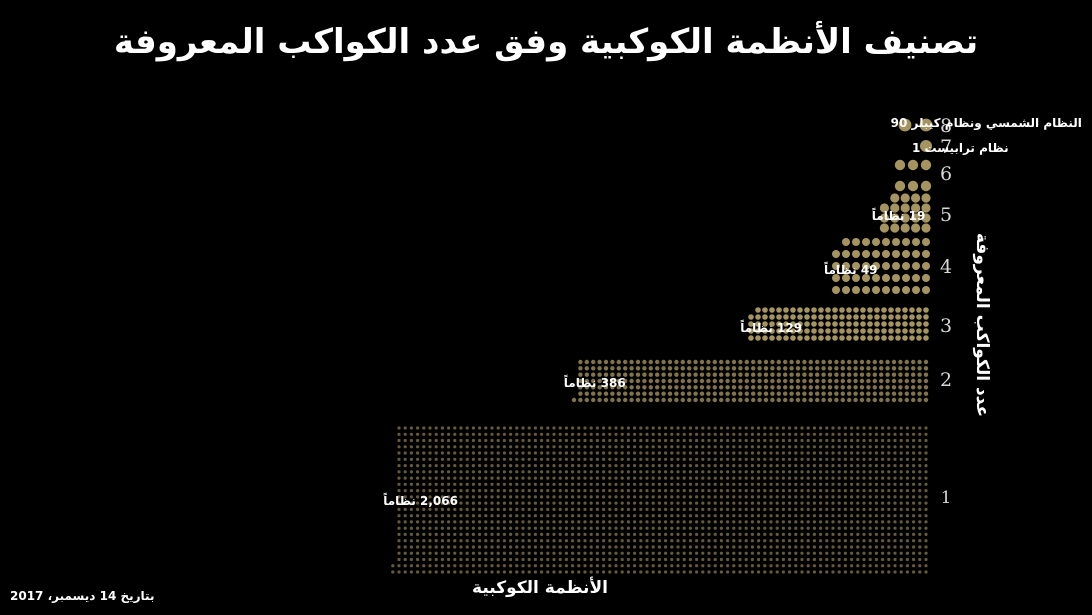 The width and height of the screenshot is (1092, 615). Describe the element at coordinates (946, 126) in the screenshot. I see `tick-label-8: 8` at that location.